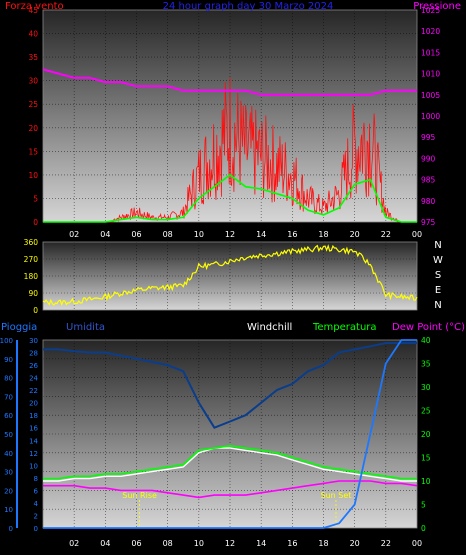 This screenshot has width=466, height=555. Describe the element at coordinates (423, 505) in the screenshot. I see `temperature-y-tick: 5` at that location.